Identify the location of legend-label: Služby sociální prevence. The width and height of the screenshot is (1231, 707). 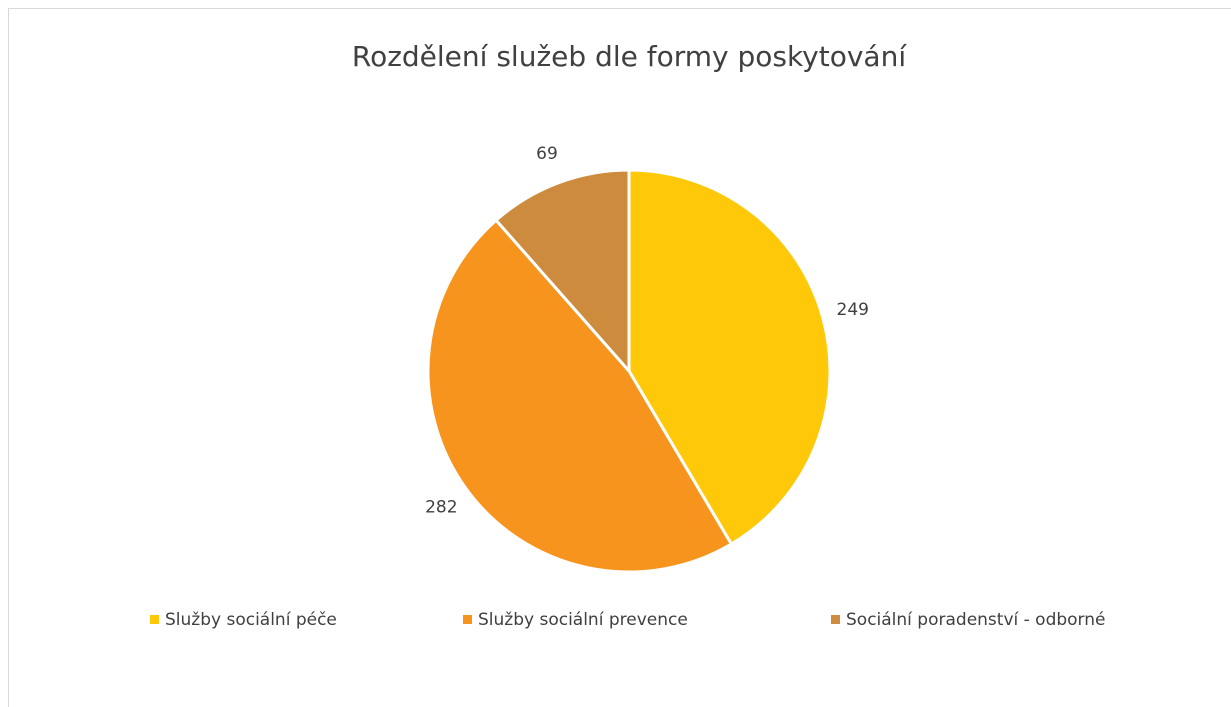
(583, 620).